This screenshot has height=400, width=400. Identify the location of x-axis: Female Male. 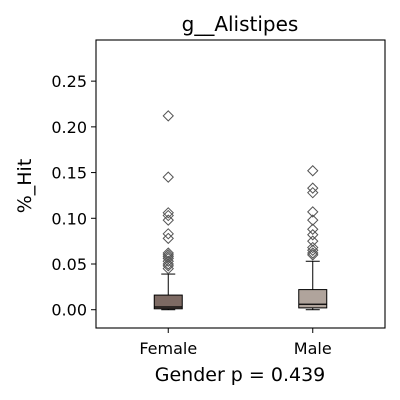
(235, 343).